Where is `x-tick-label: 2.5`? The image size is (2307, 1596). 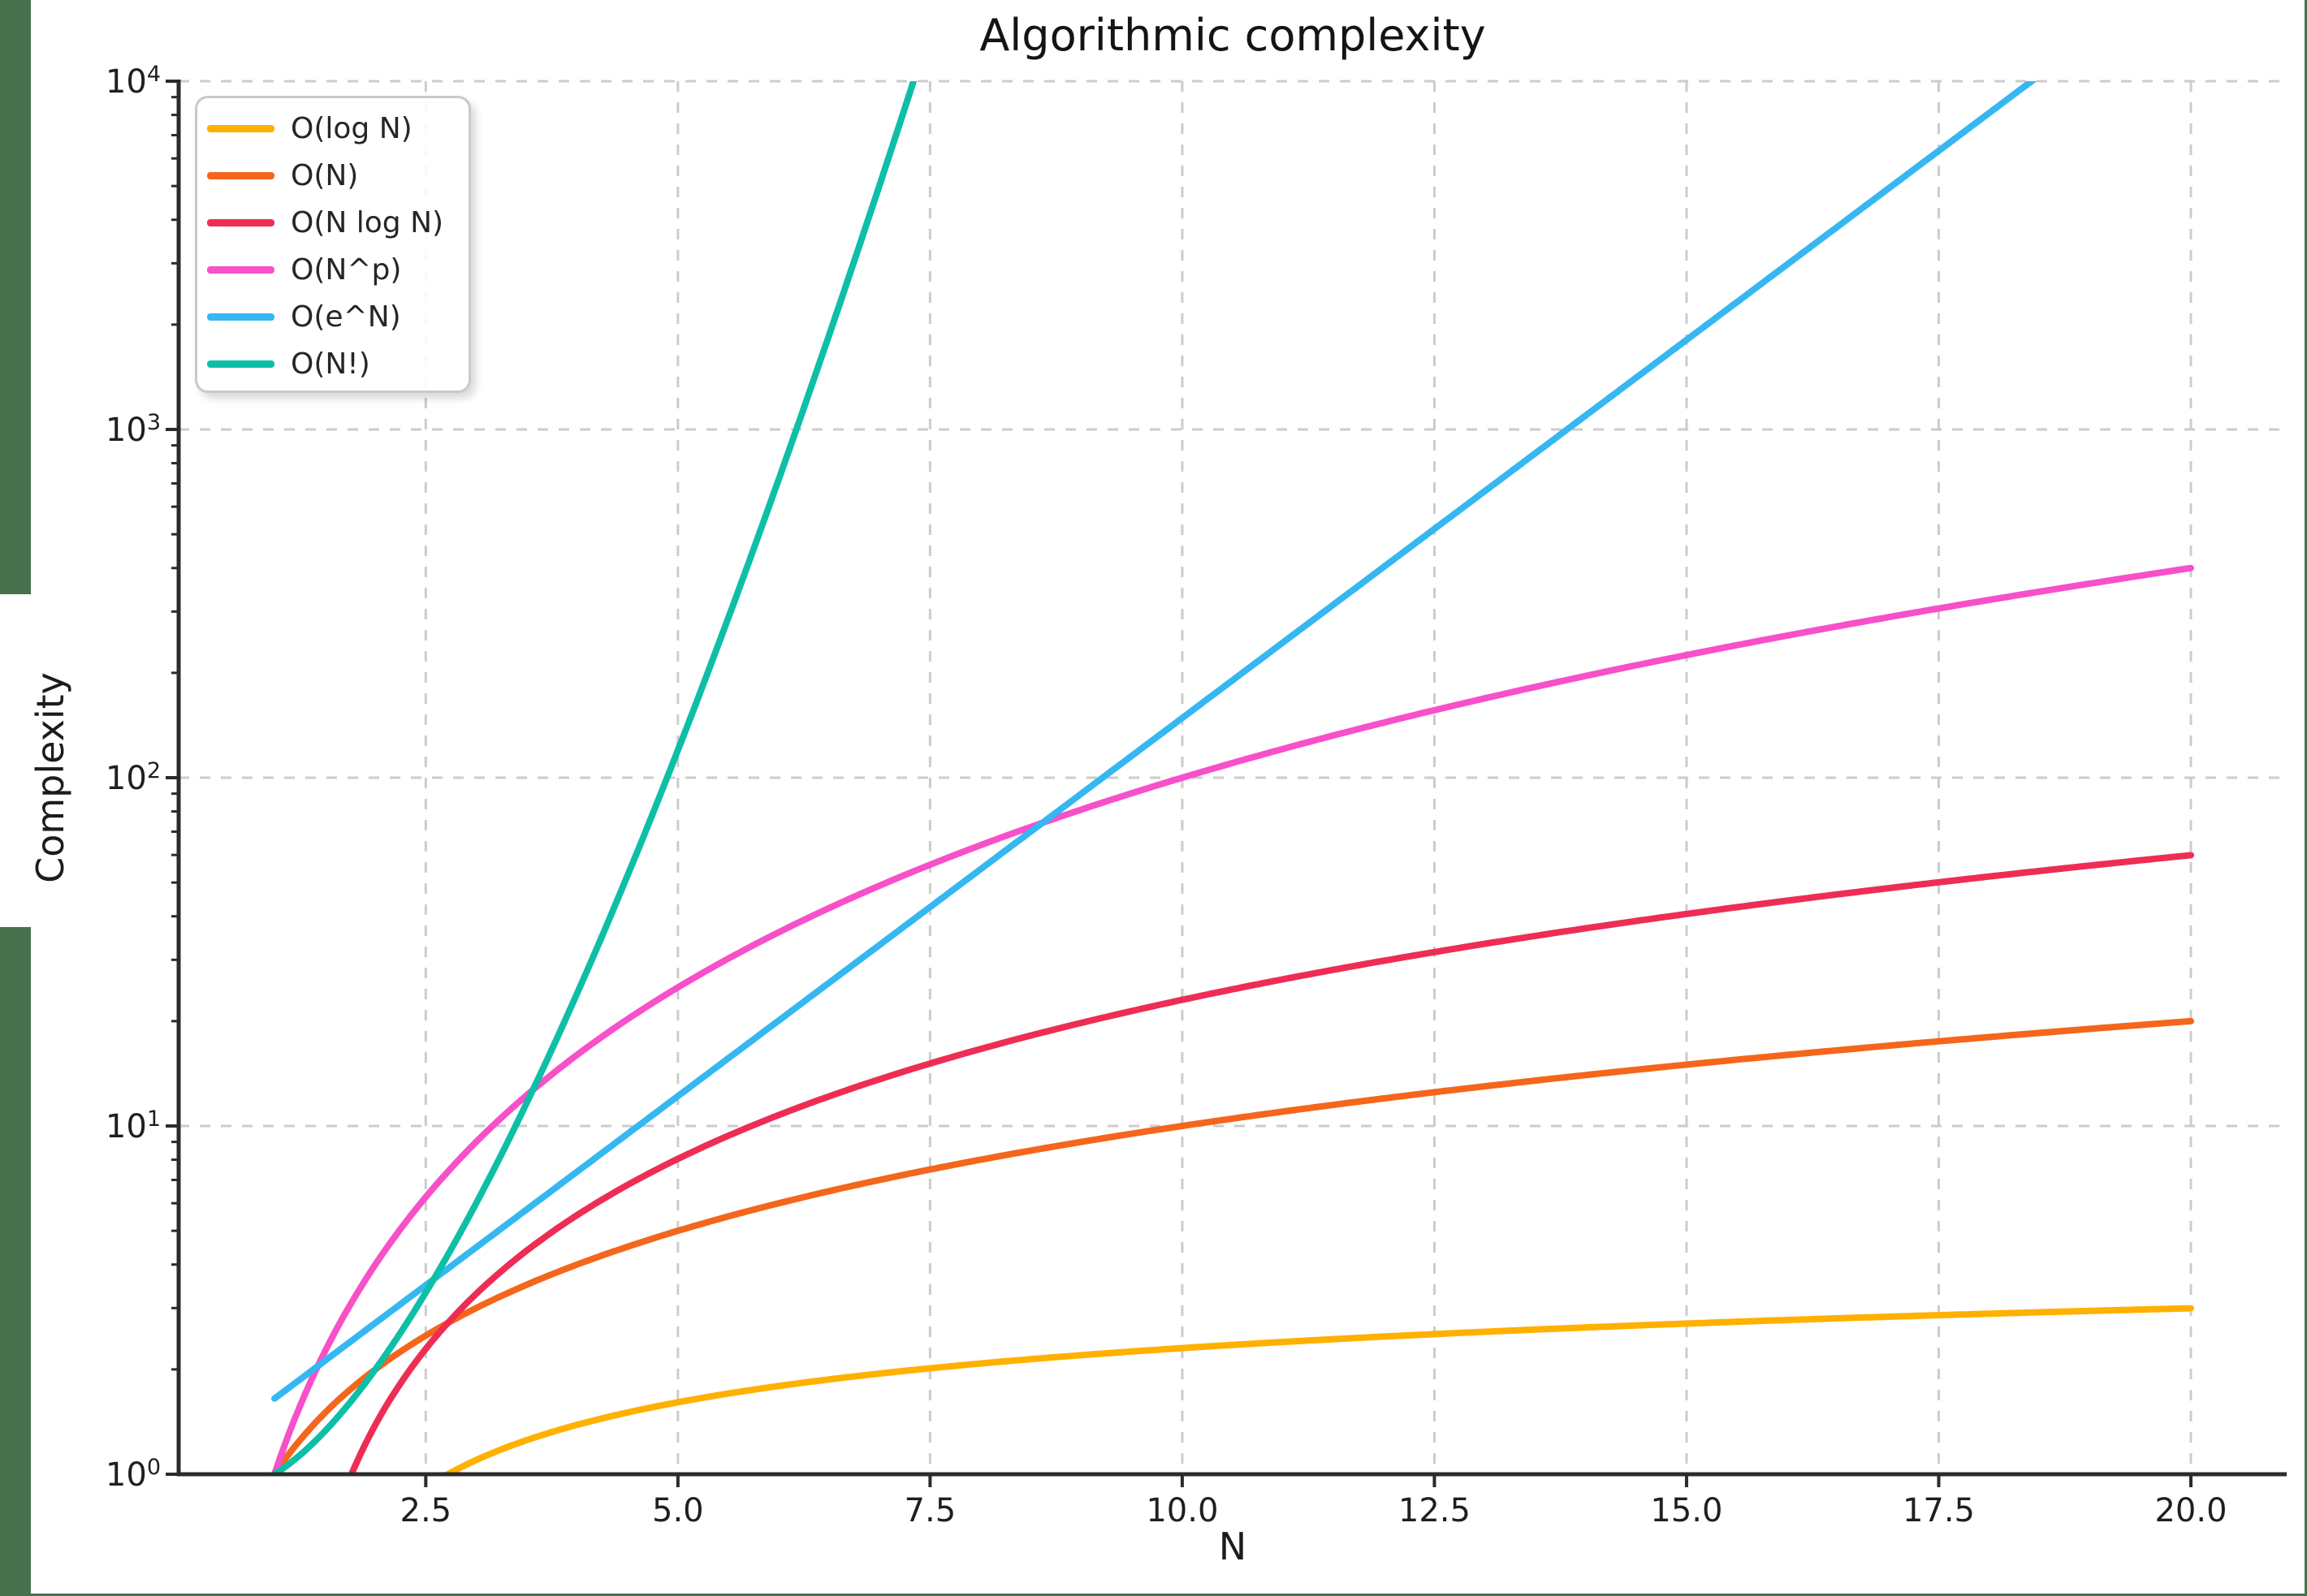
x-tick-label: 2.5 is located at coordinates (426, 1510).